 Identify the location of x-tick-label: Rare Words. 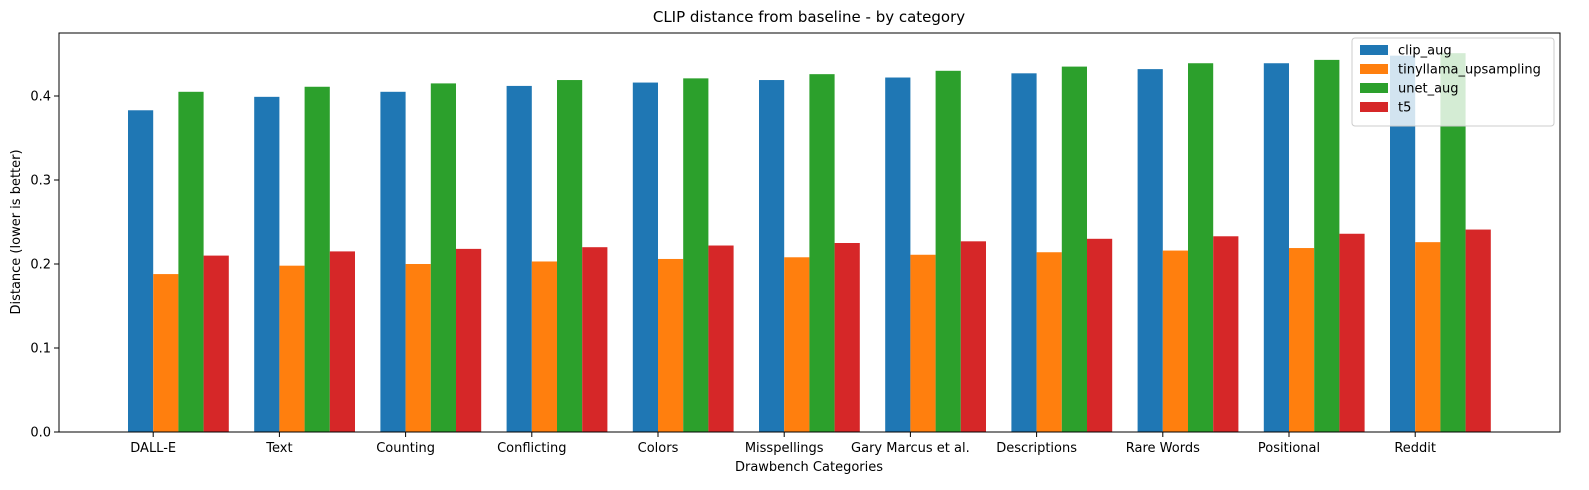
(1163, 448).